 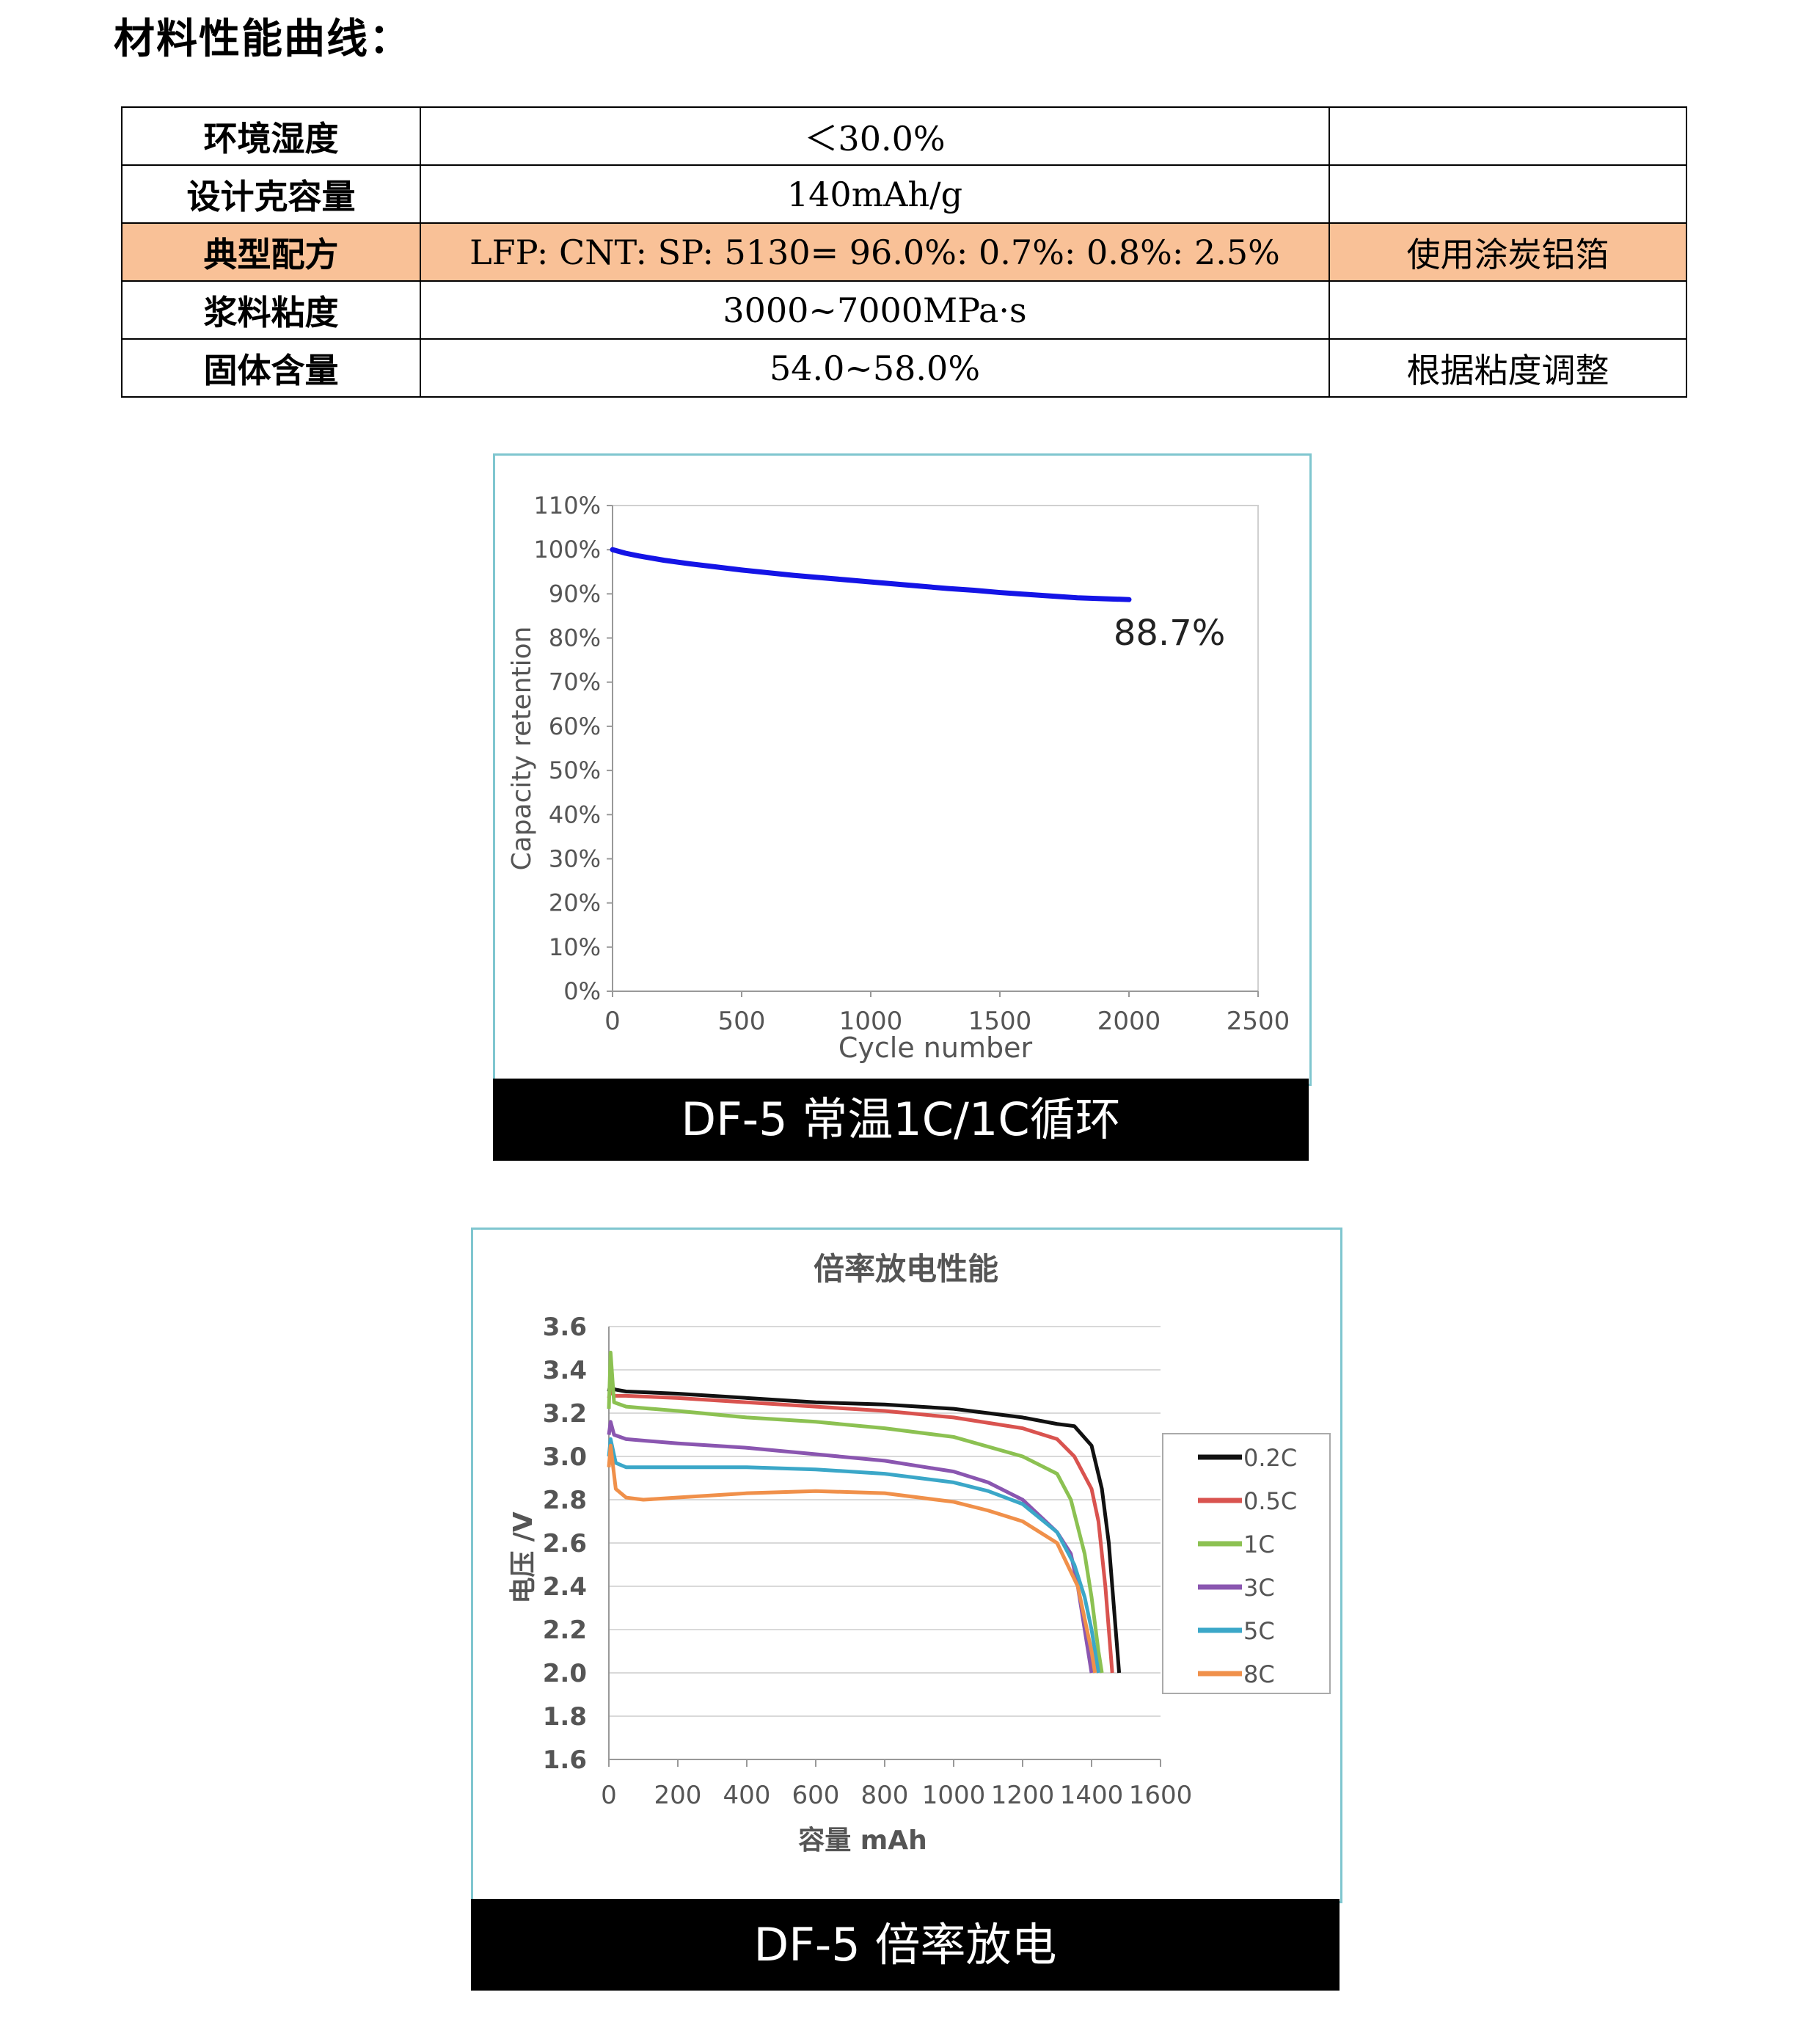 What do you see at coordinates (875, 368) in the screenshot?
I see `row-value: 54.0~58.0%` at bounding box center [875, 368].